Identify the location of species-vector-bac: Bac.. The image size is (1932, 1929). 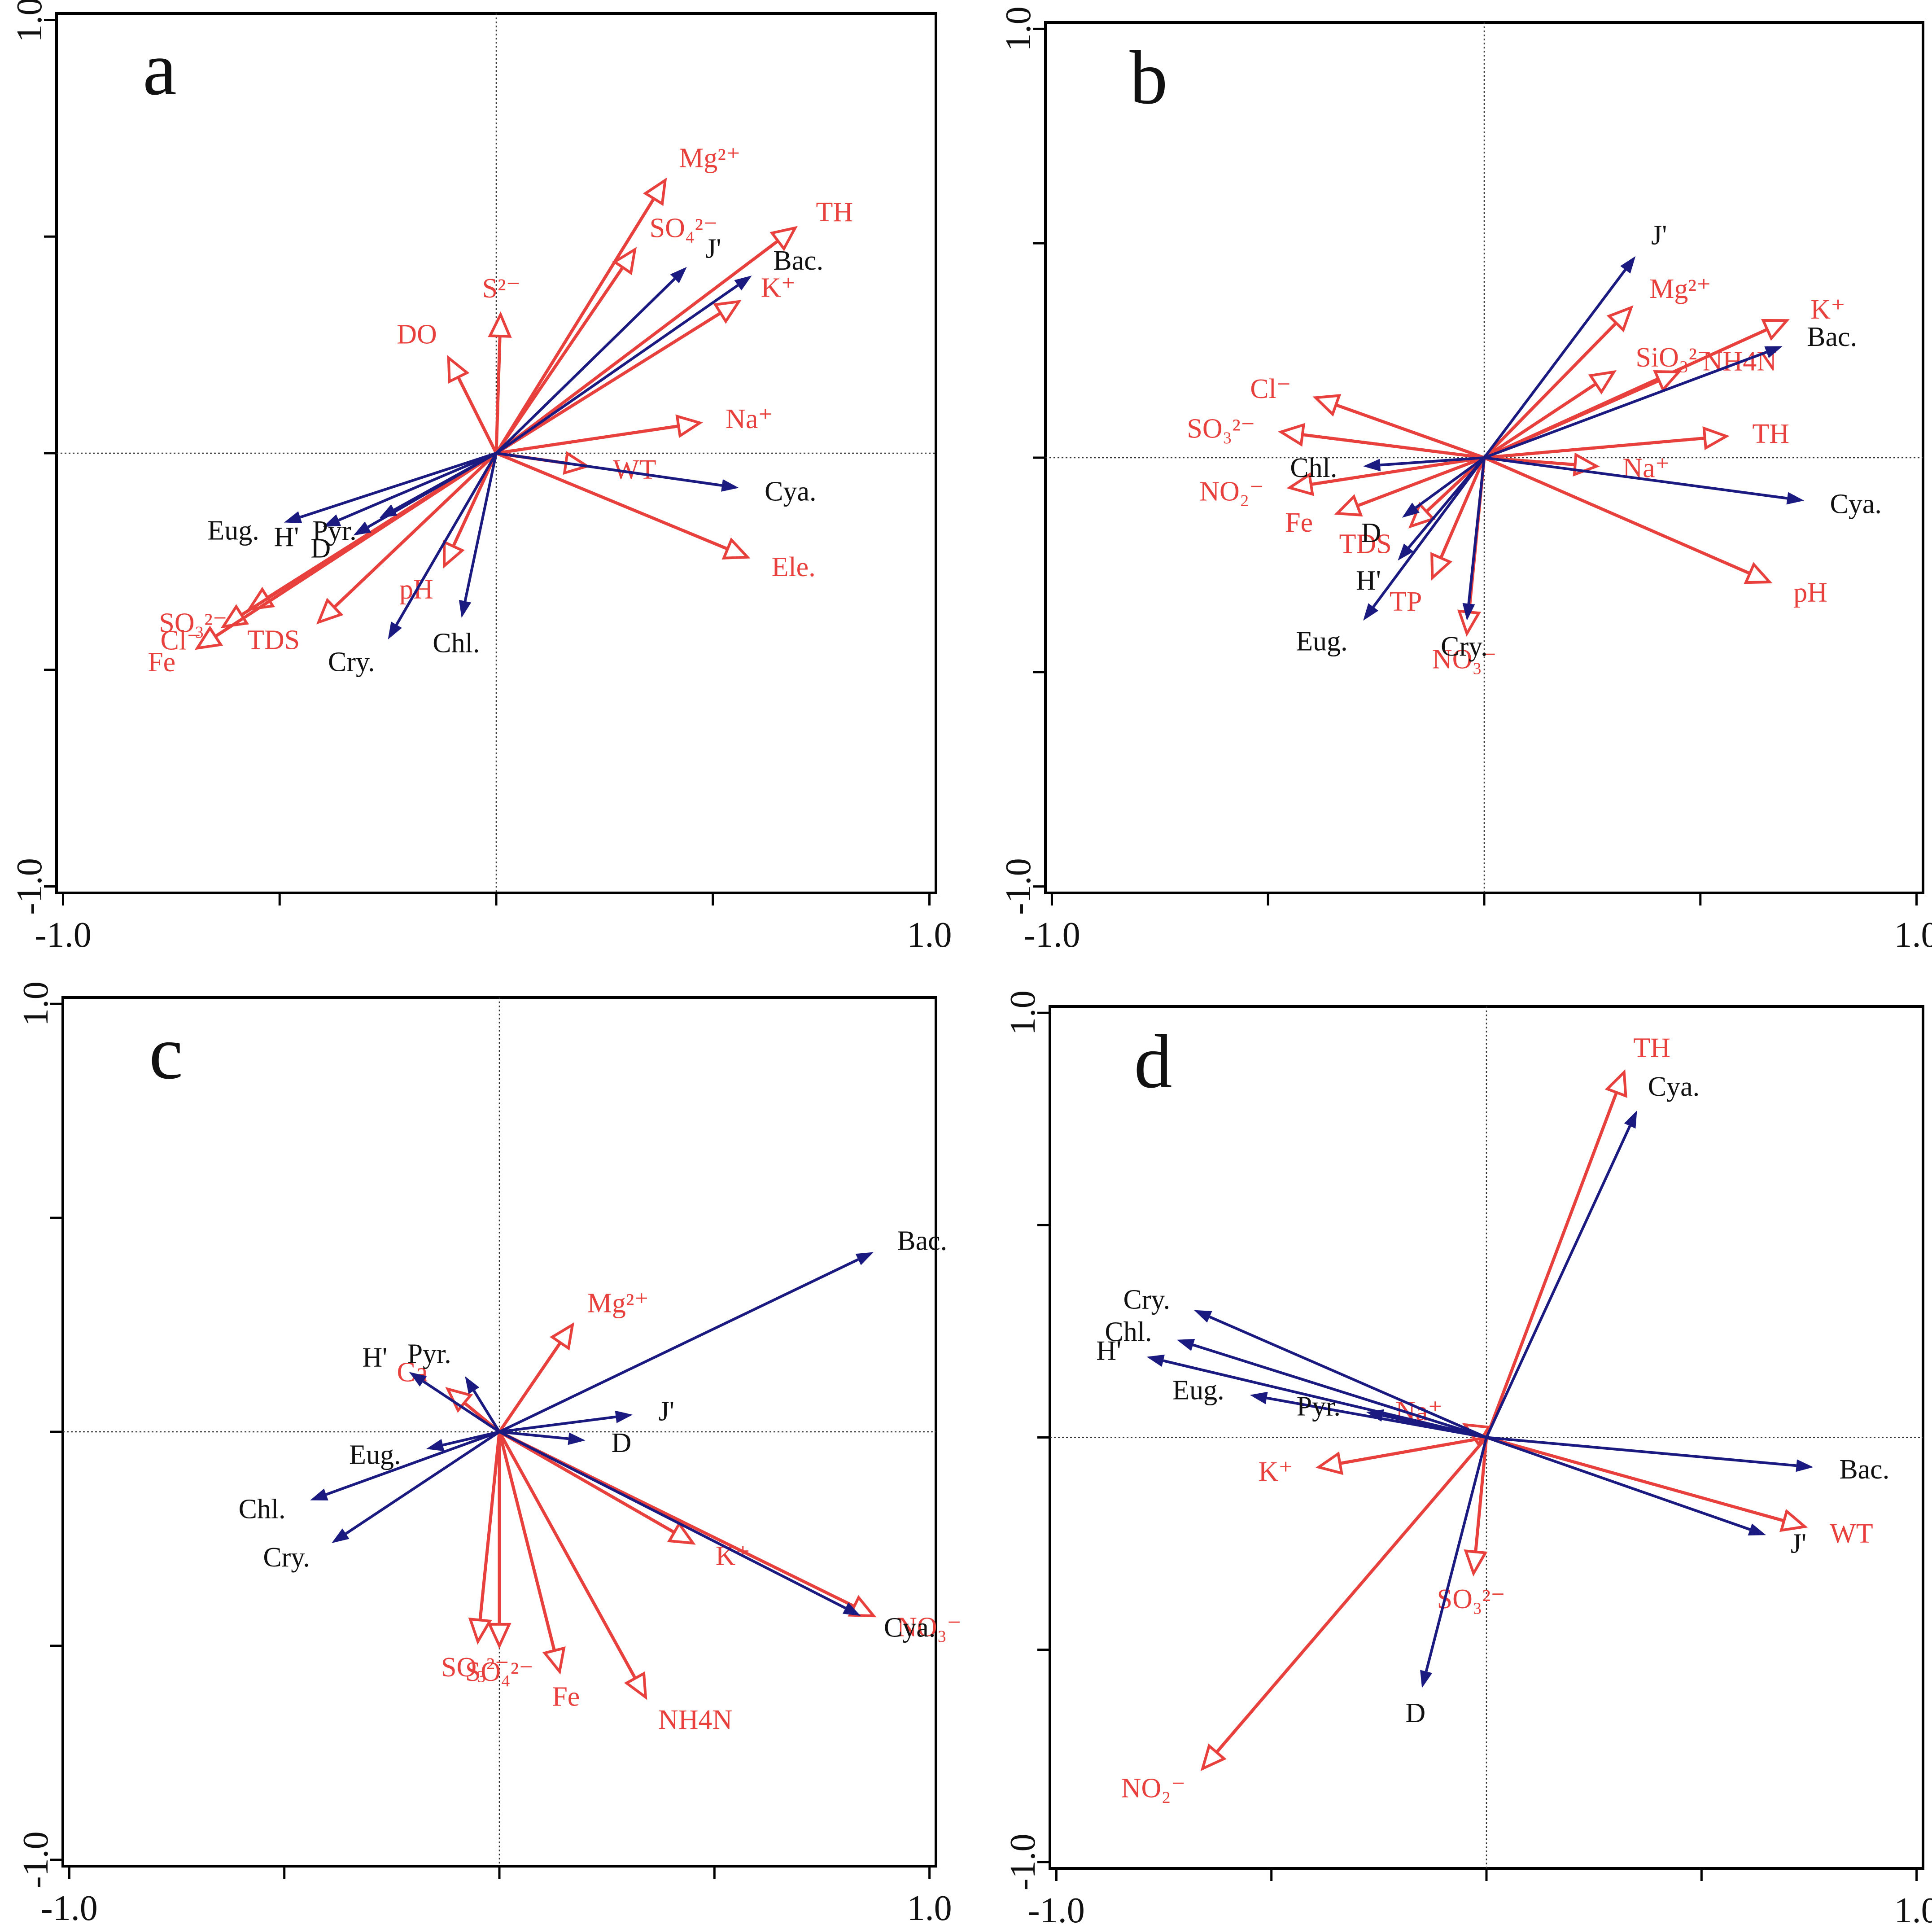
(1688, 1460).